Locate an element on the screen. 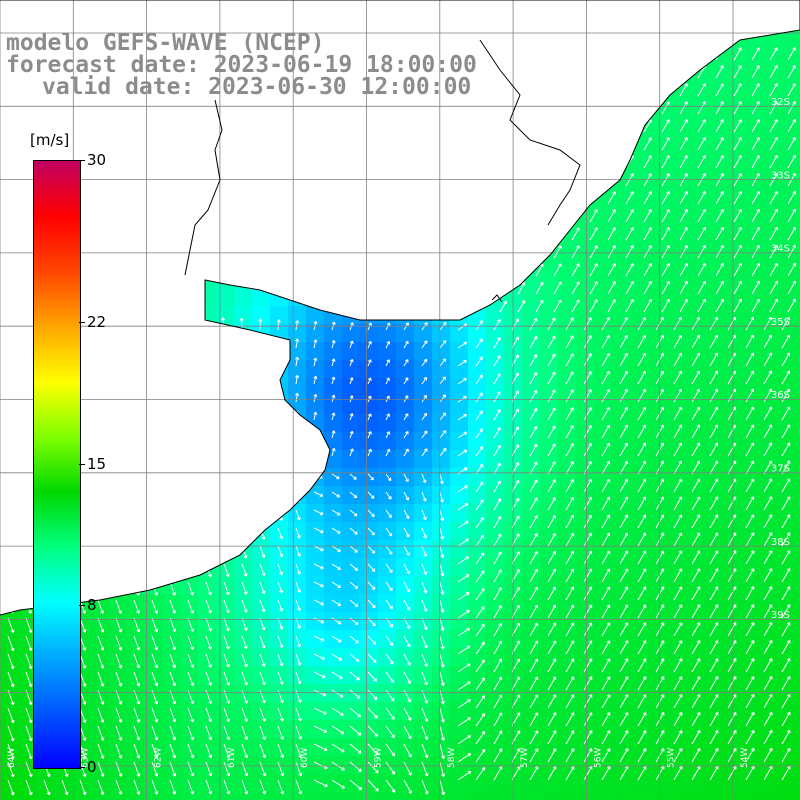 The image size is (800, 800). colorbar-tick-mark is located at coordinates (82, 322).